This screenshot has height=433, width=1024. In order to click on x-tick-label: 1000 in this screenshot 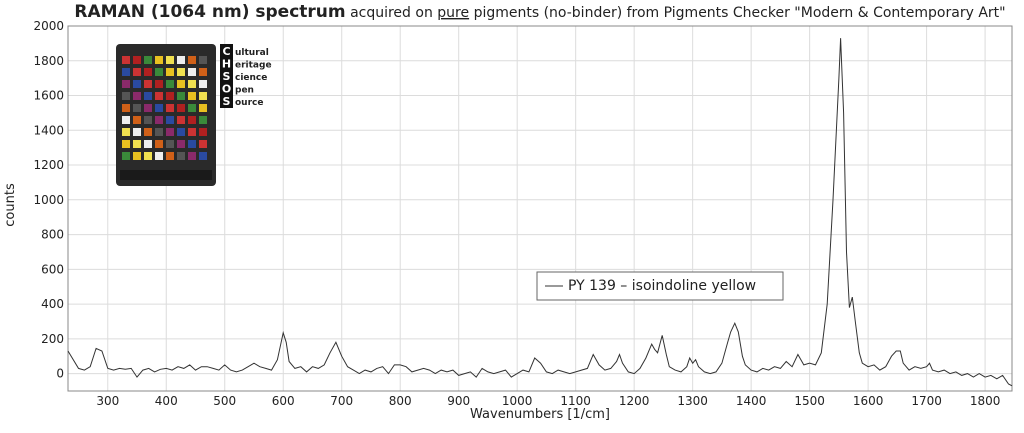, I will do `click(517, 401)`.